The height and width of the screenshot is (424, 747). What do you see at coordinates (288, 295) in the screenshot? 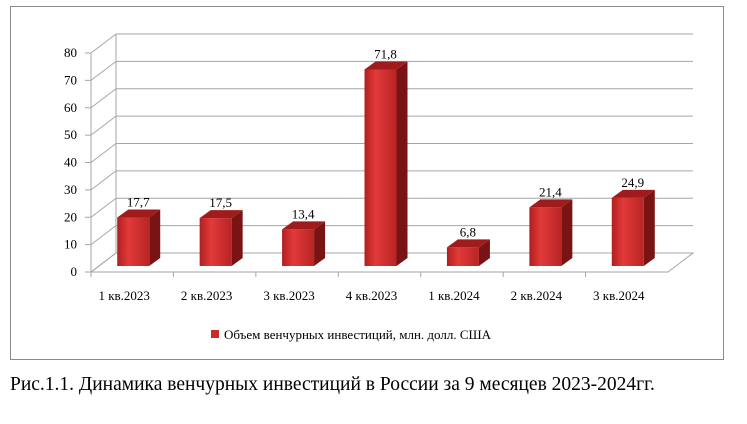
I see `x-tick-label: 3 кв.2023` at bounding box center [288, 295].